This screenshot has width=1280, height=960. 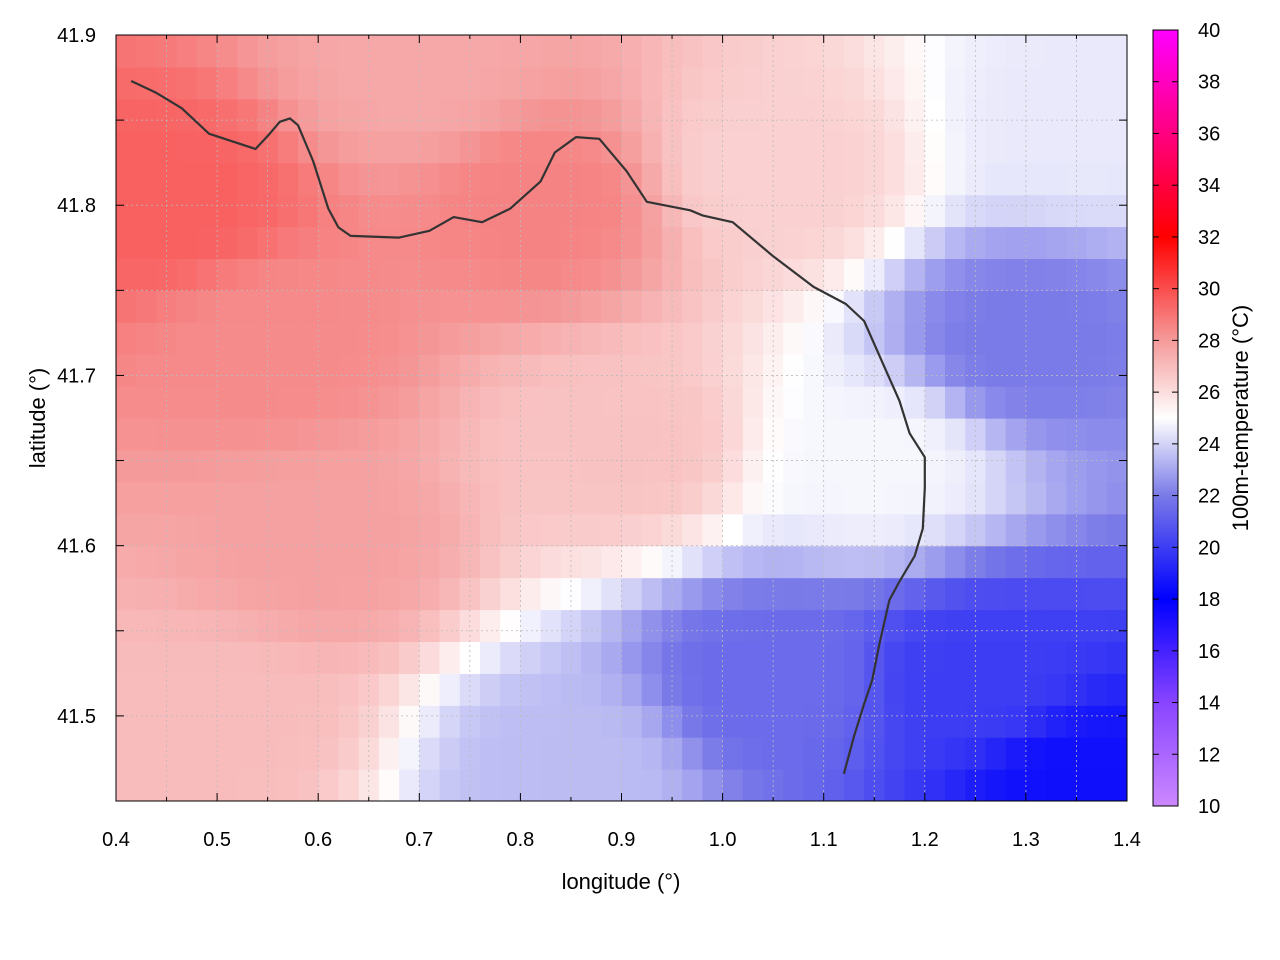 I want to click on x-tick-label: 1.1, so click(x=824, y=840).